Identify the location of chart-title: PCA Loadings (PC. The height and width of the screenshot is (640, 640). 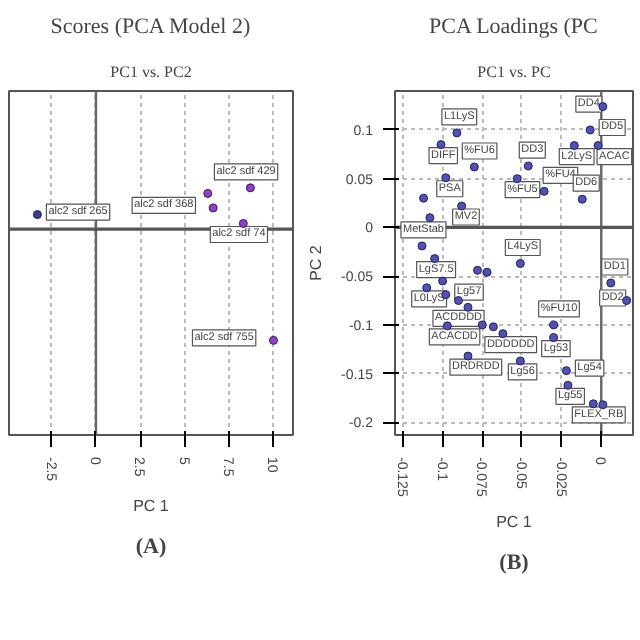
(513, 27).